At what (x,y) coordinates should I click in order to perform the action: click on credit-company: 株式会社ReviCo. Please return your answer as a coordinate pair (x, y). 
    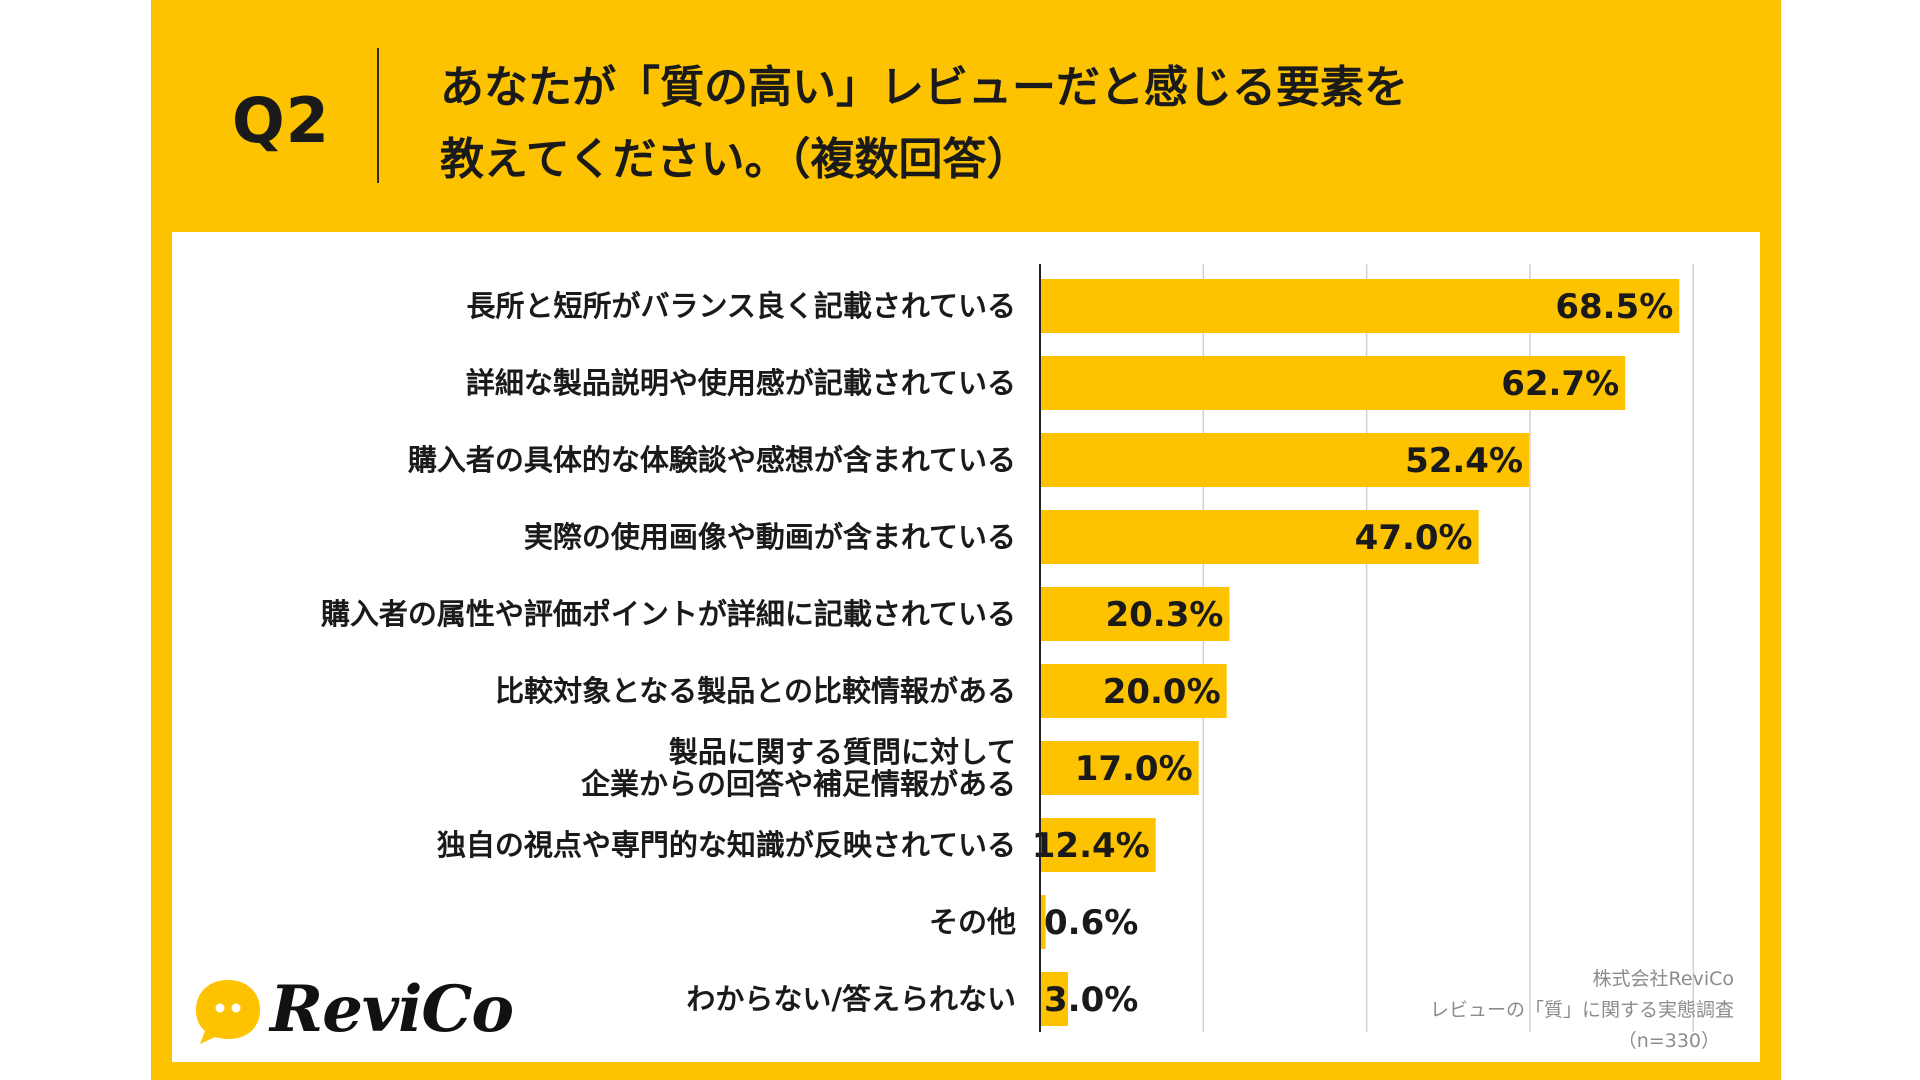
    Looking at the image, I should click on (1663, 979).